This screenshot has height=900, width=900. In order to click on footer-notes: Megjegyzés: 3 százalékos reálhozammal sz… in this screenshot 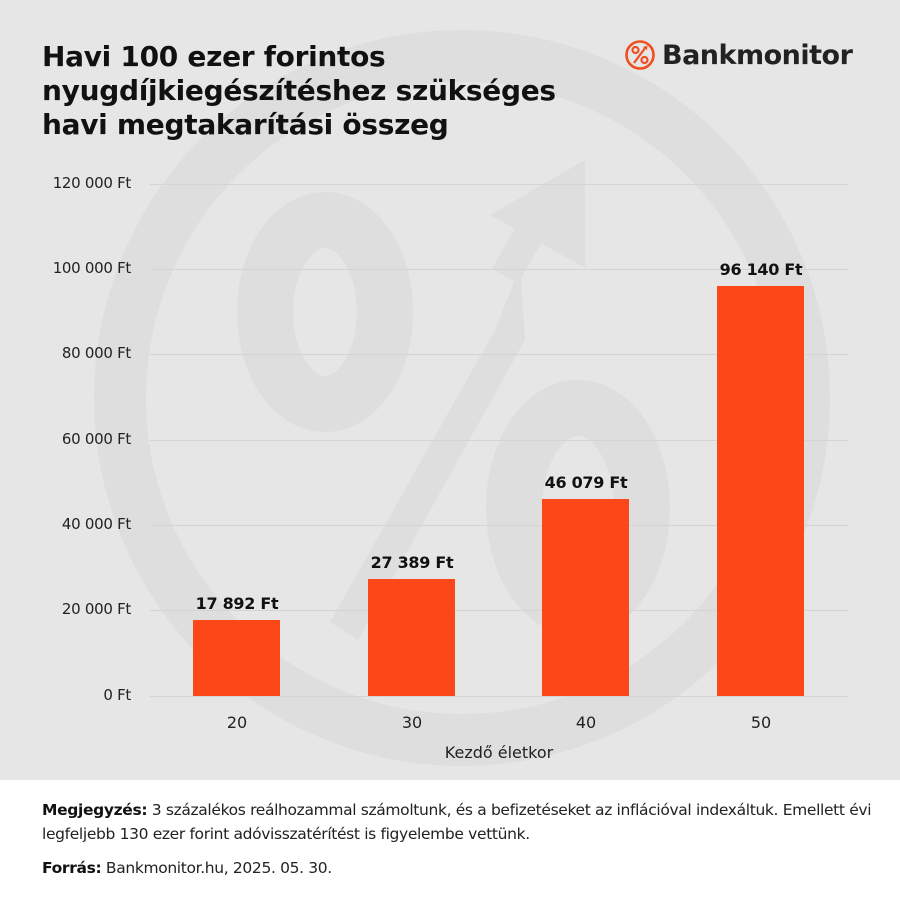, I will do `click(462, 839)`.